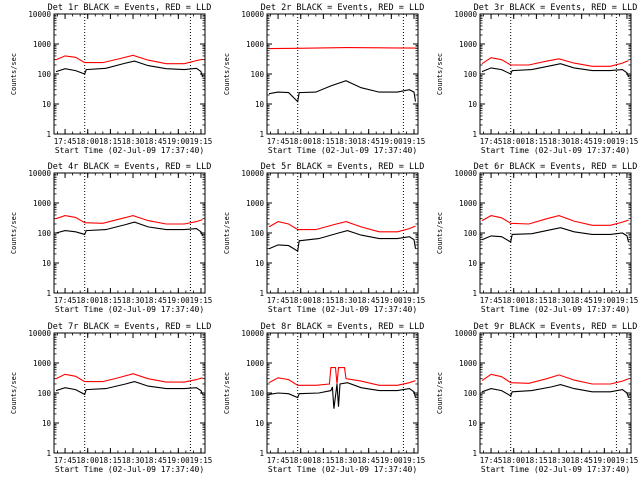 This screenshot has width=640, height=484. What do you see at coordinates (556, 167) in the screenshot?
I see `panel-title: Det 6r BLACK = Events, RED = LLD` at bounding box center [556, 167].